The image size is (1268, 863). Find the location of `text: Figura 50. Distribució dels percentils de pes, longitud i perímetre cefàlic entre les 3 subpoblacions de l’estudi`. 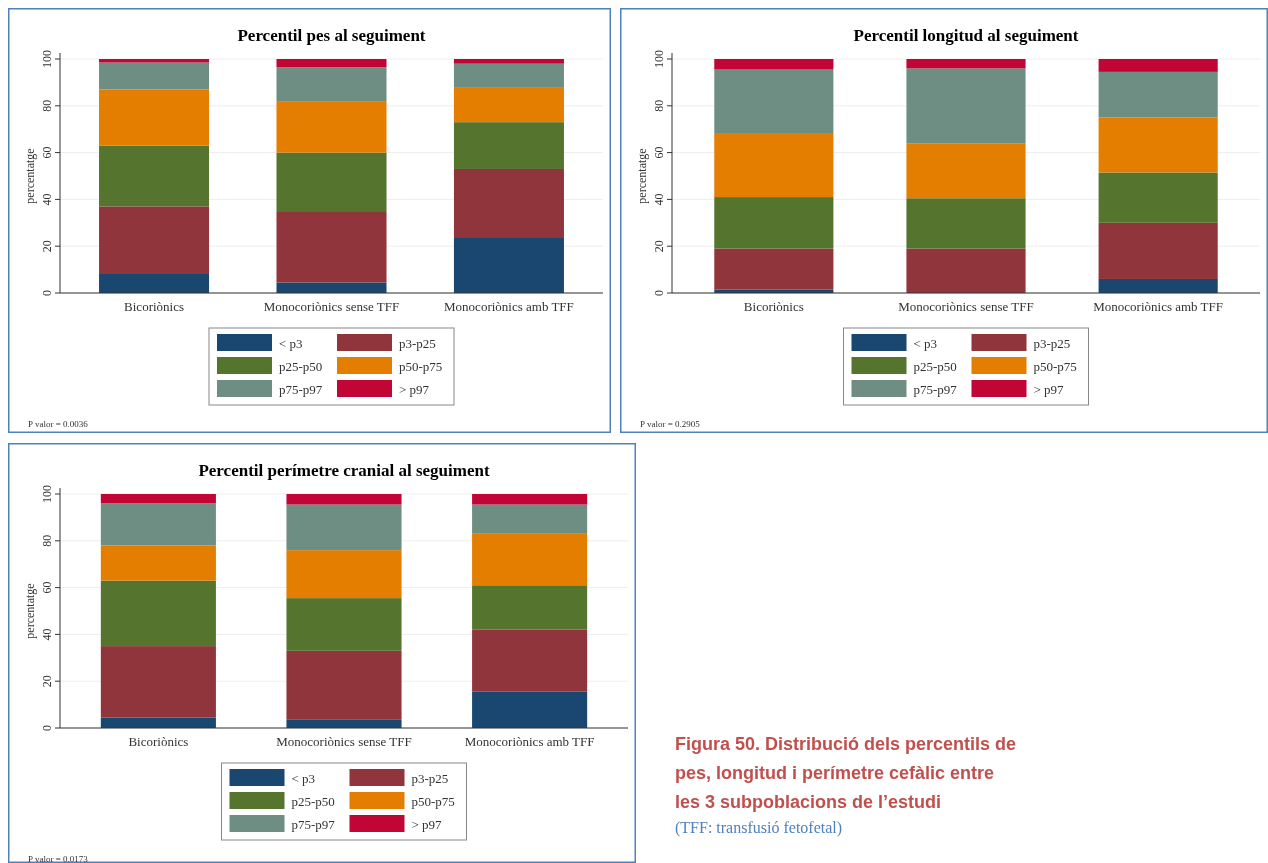

text: Figura 50. Distribució dels percentils de pes, longitud i perímetre cefàlic entre les 3 subpoblacions de l’estudi is located at coordinates (846, 773).